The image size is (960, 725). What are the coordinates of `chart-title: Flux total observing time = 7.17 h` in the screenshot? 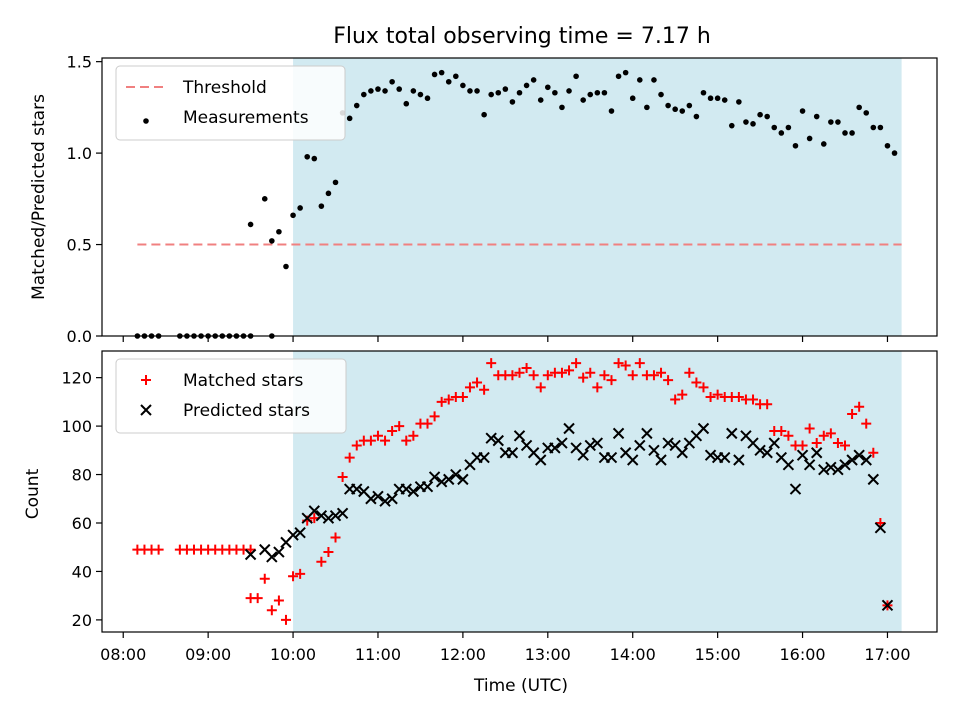 It's located at (522, 36).